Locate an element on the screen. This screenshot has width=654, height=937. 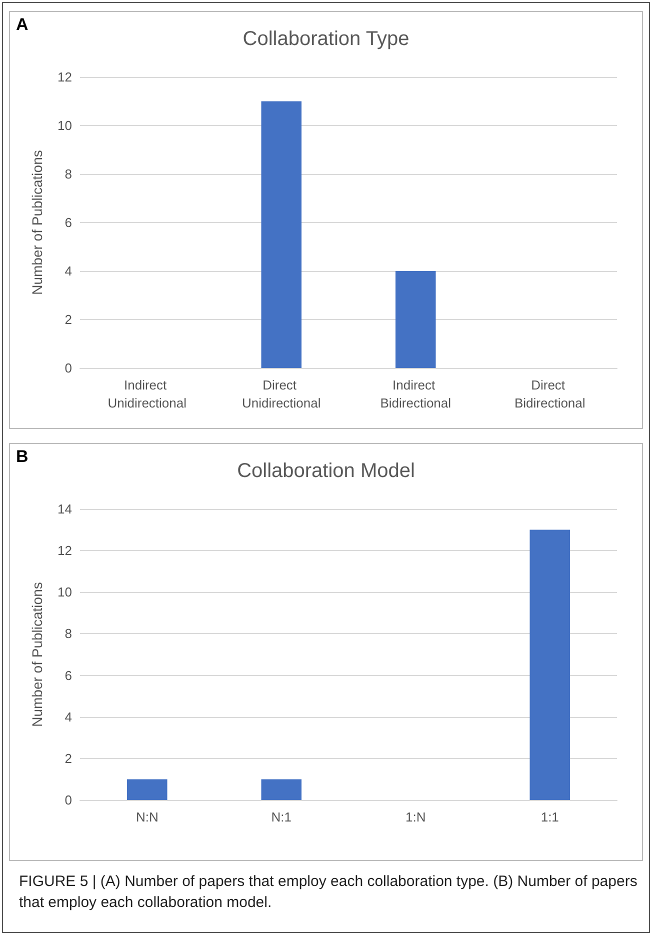
x-tick-label: 1:N is located at coordinates (416, 817).